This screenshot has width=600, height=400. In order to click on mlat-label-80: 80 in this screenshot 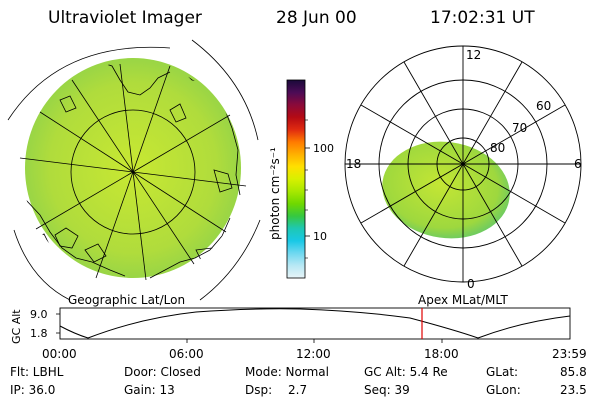, I will do `click(497, 148)`.